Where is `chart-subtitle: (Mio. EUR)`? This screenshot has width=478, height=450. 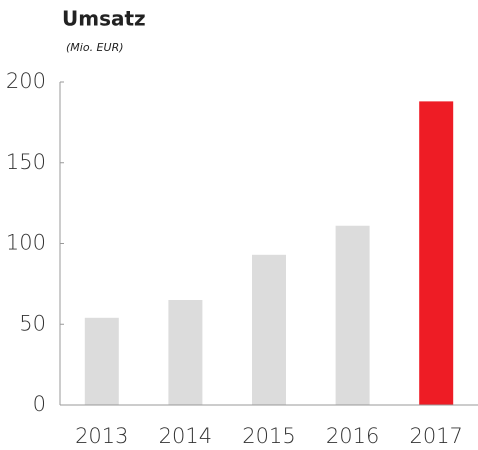
chart-subtitle: (Mio. EUR) is located at coordinates (95, 47).